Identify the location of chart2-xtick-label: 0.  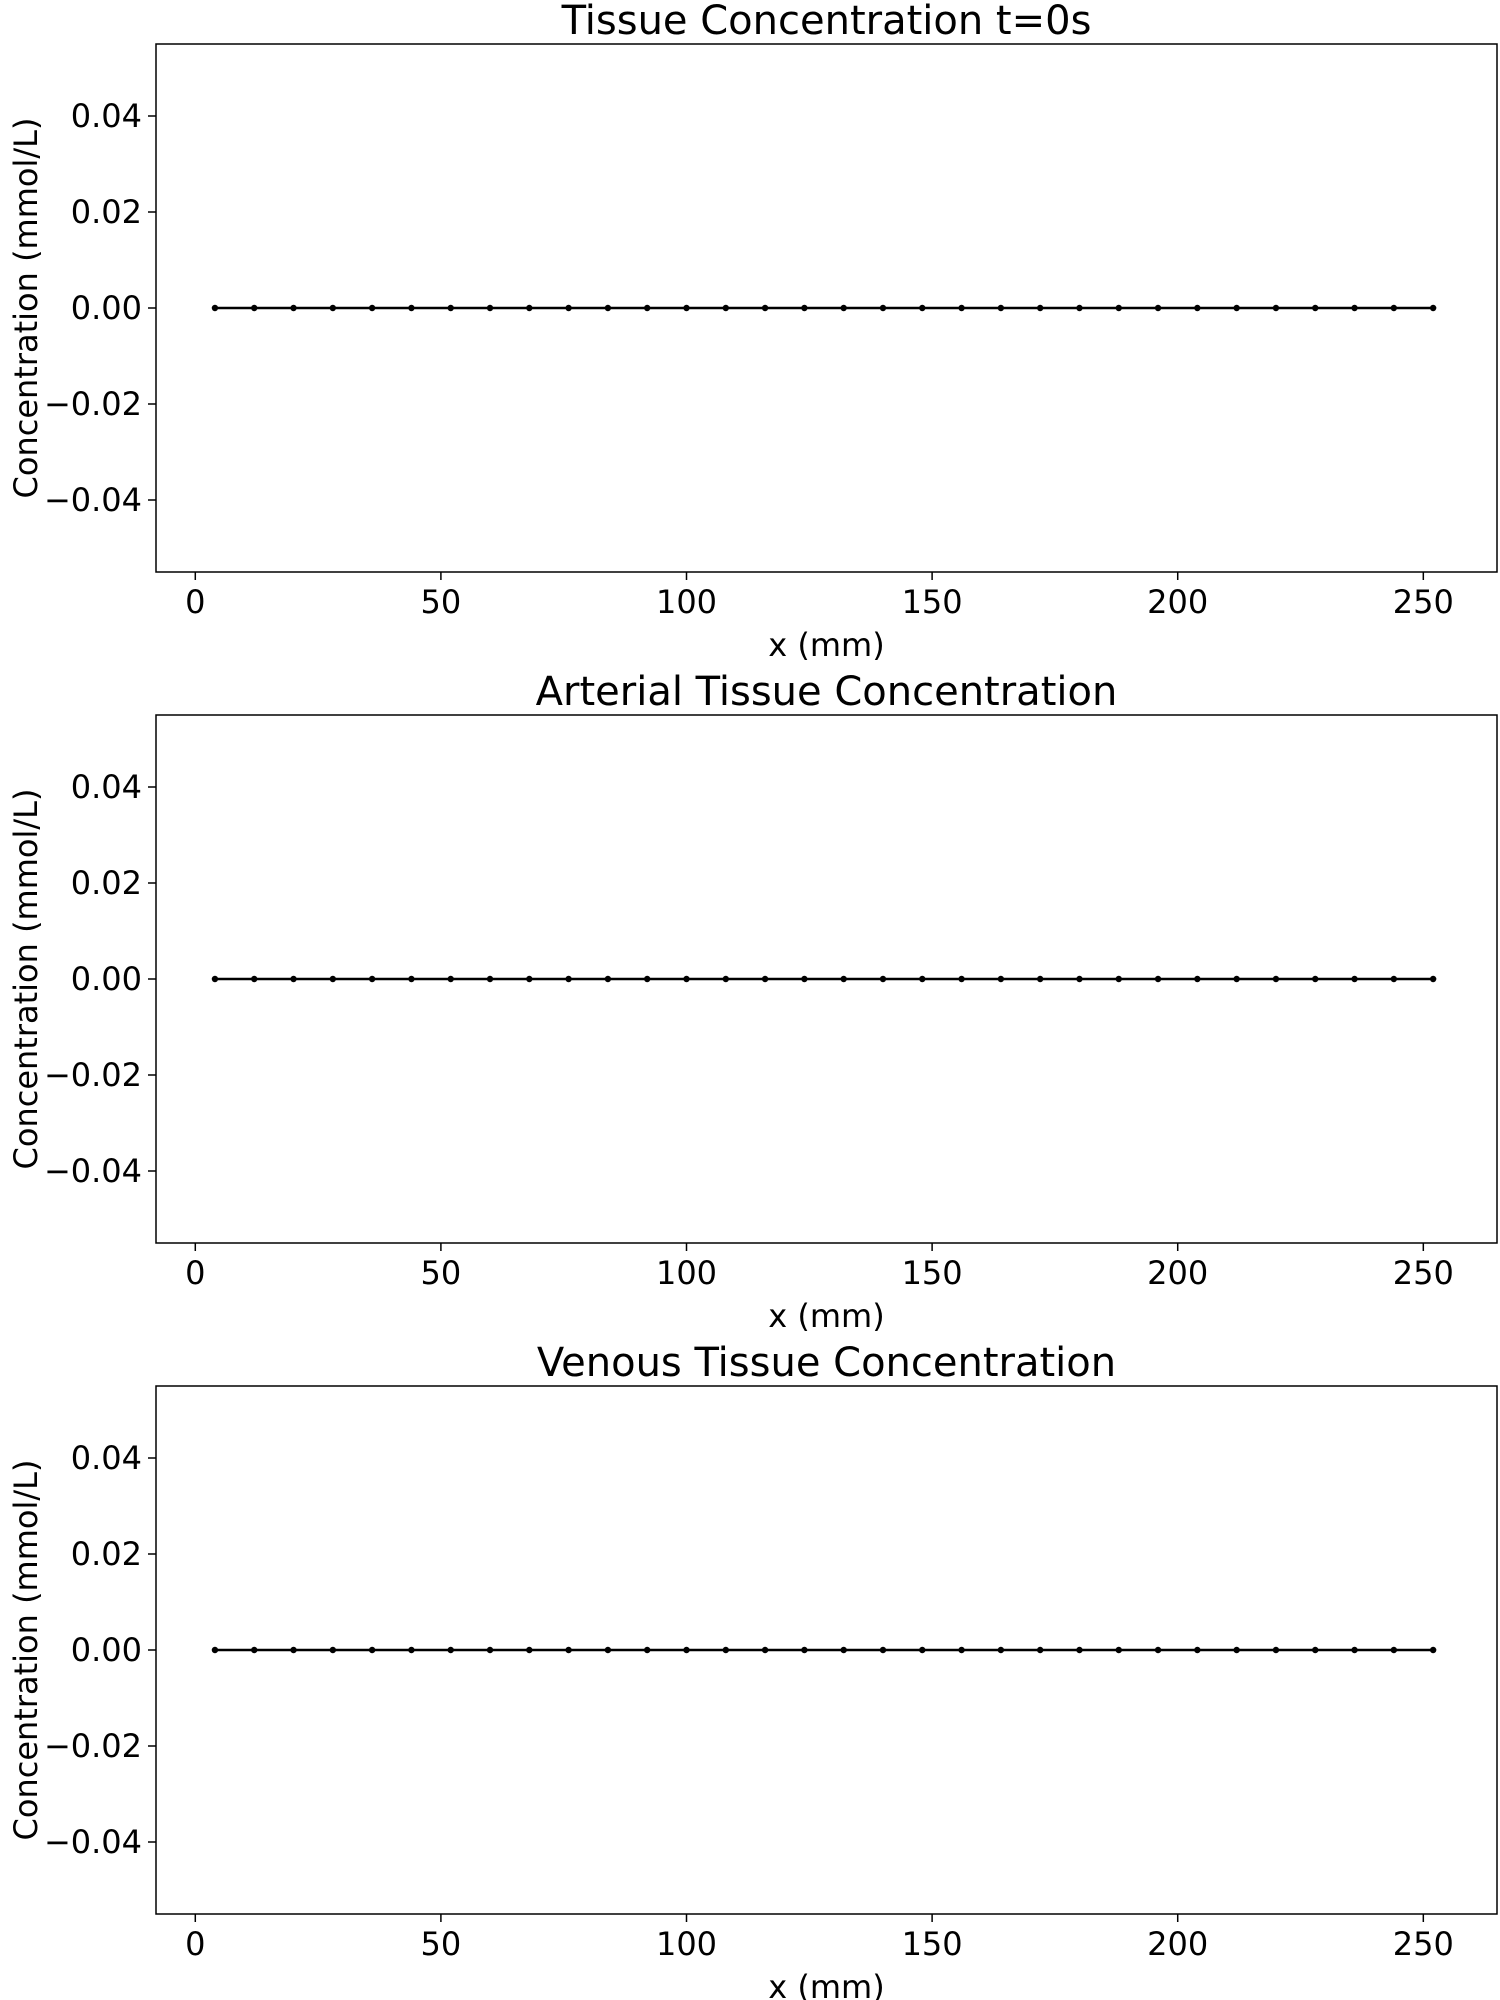
(195, 1273).